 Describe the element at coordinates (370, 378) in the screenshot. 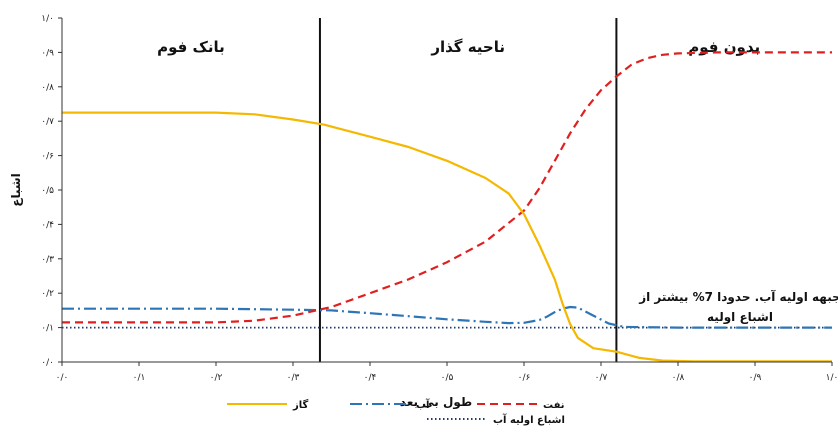

I see `x-tick-label: ۰/۴` at that location.